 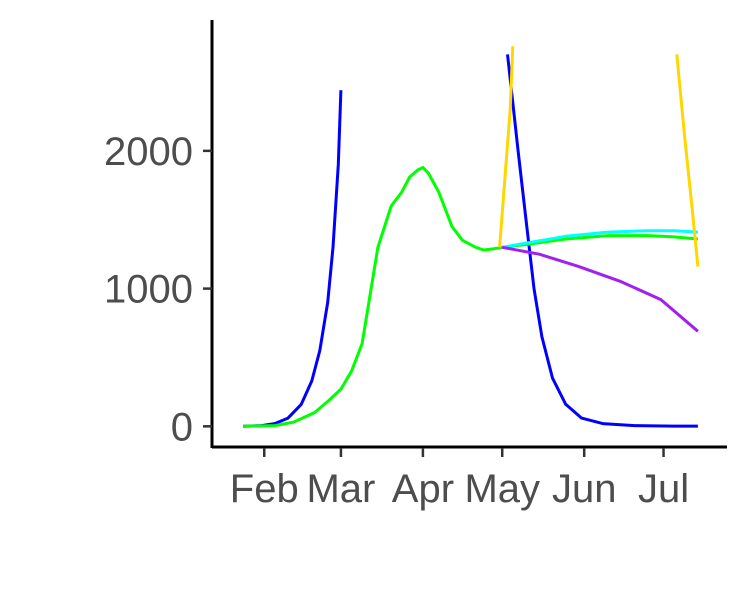 I want to click on x-tick-label-1: Mar, so click(x=340, y=489).